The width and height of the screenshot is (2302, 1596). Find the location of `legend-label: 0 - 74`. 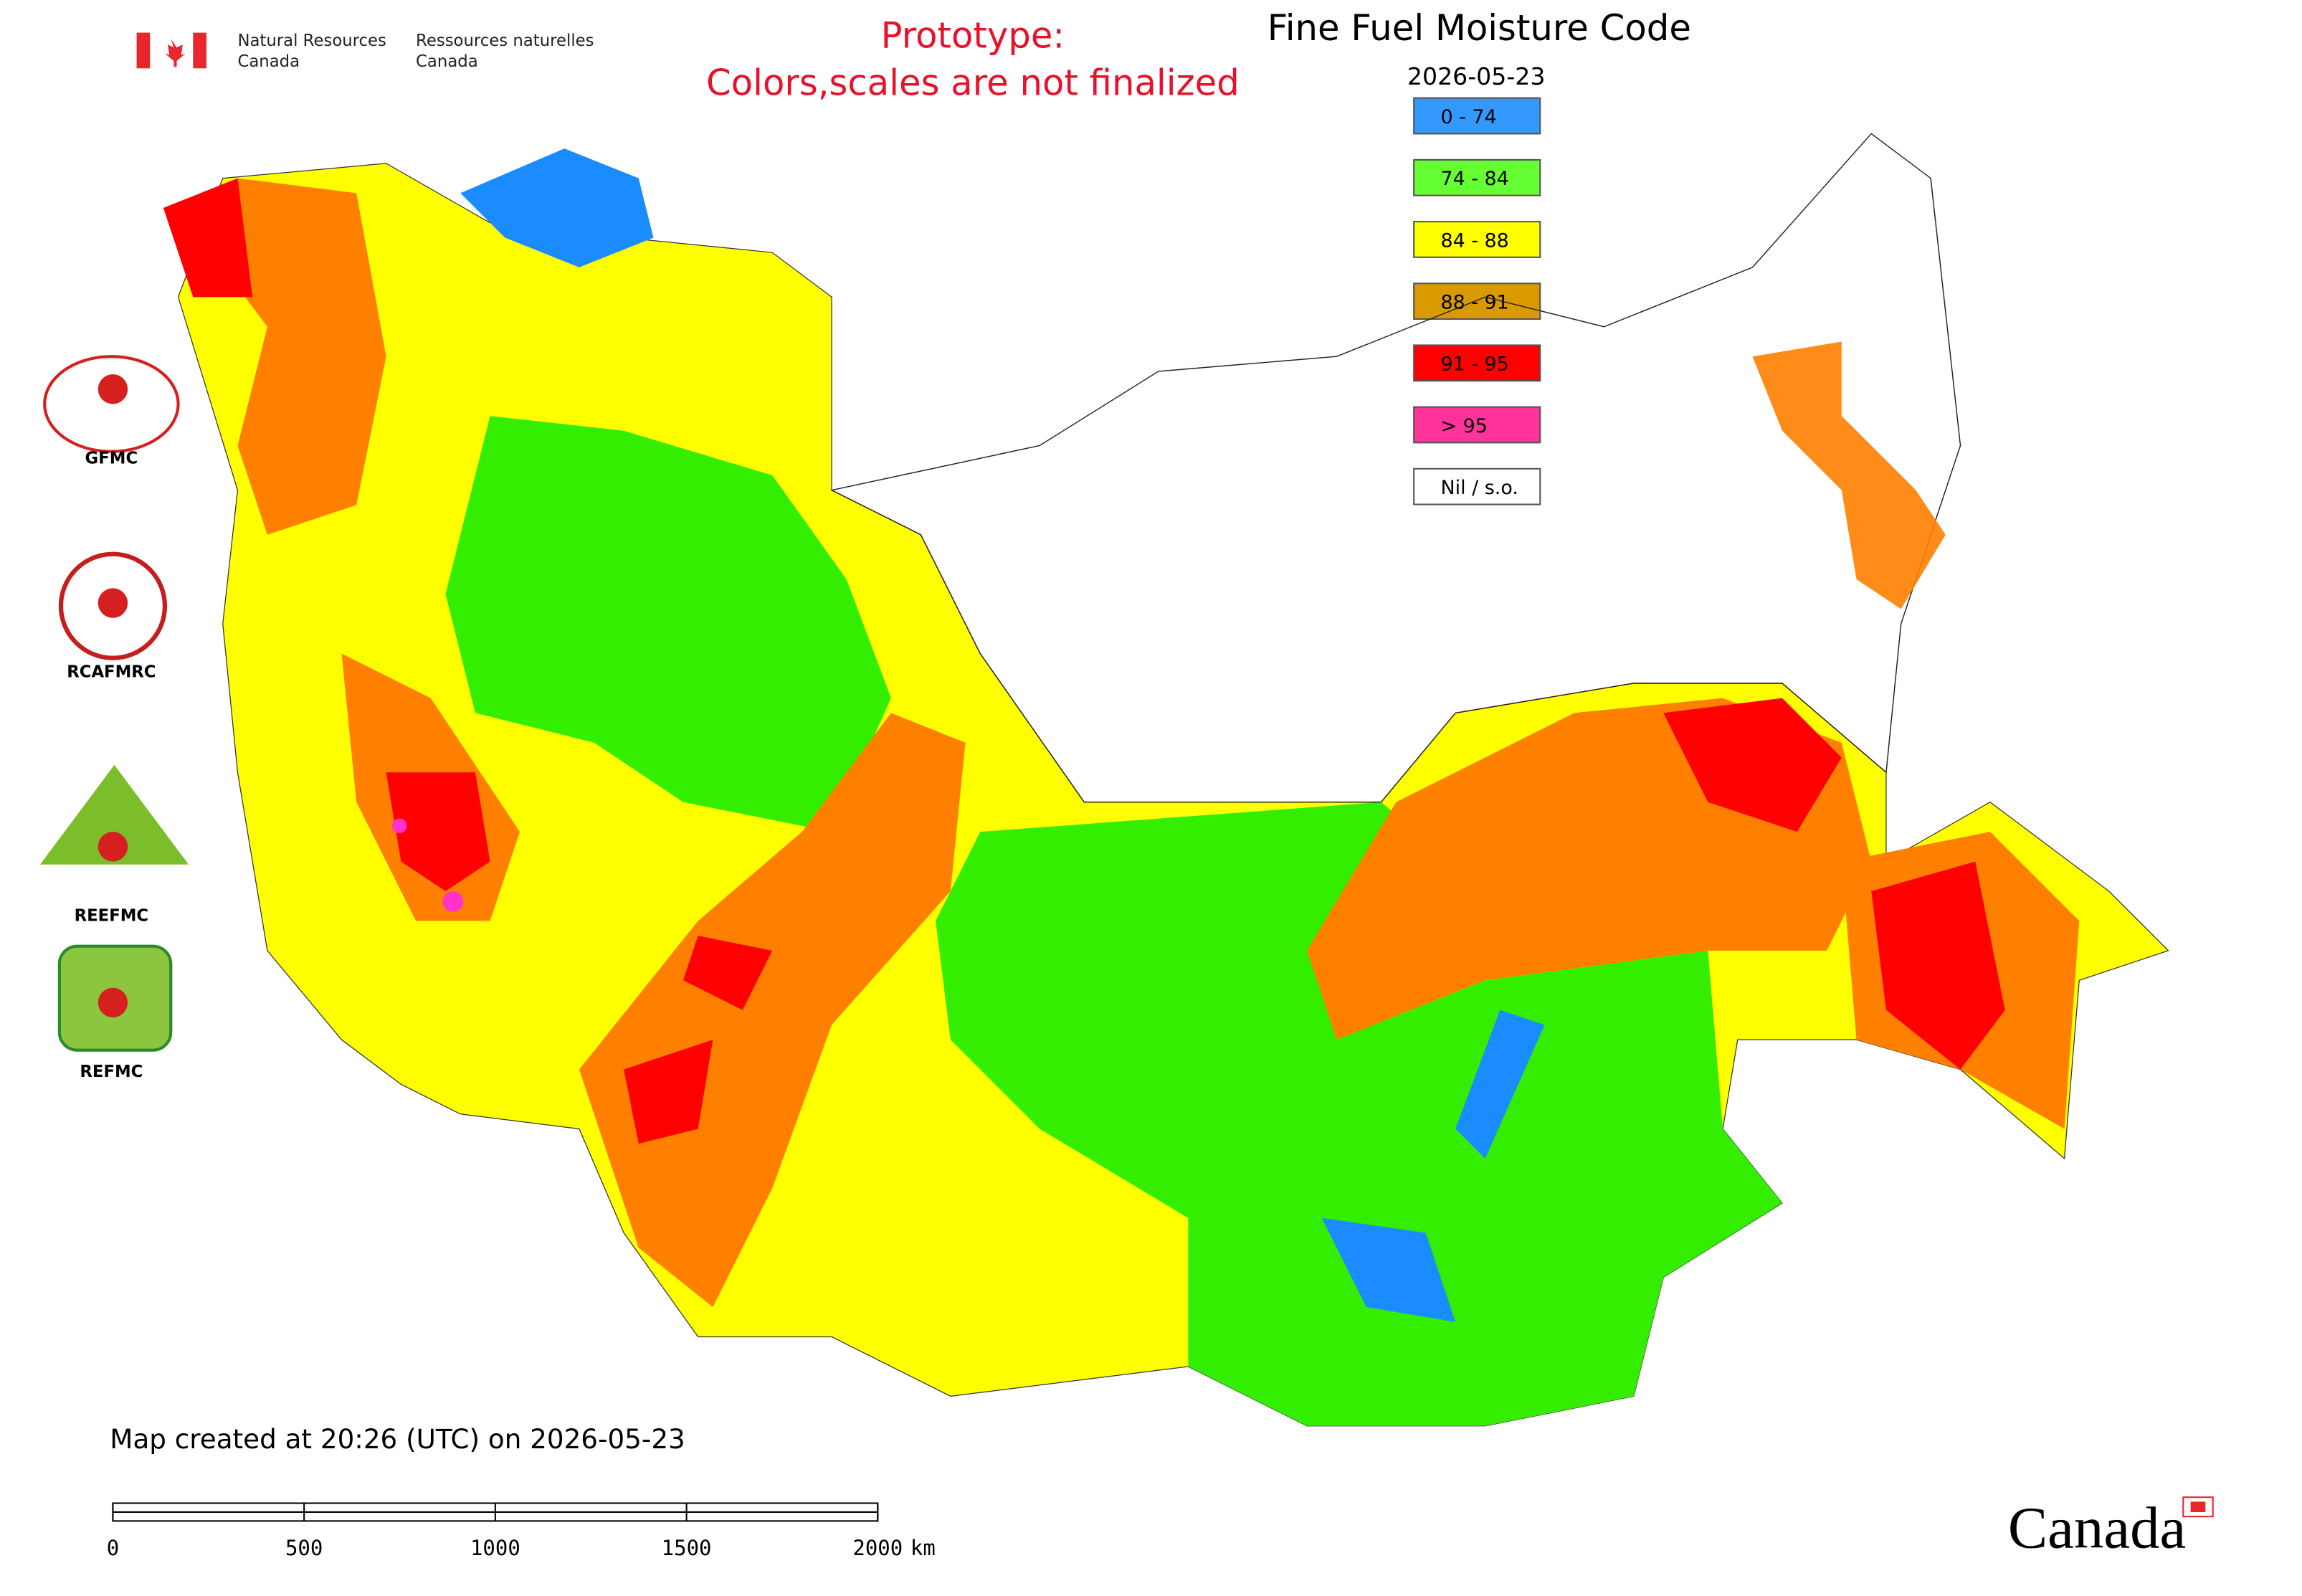

legend-label: 0 - 74 is located at coordinates (1468, 117).